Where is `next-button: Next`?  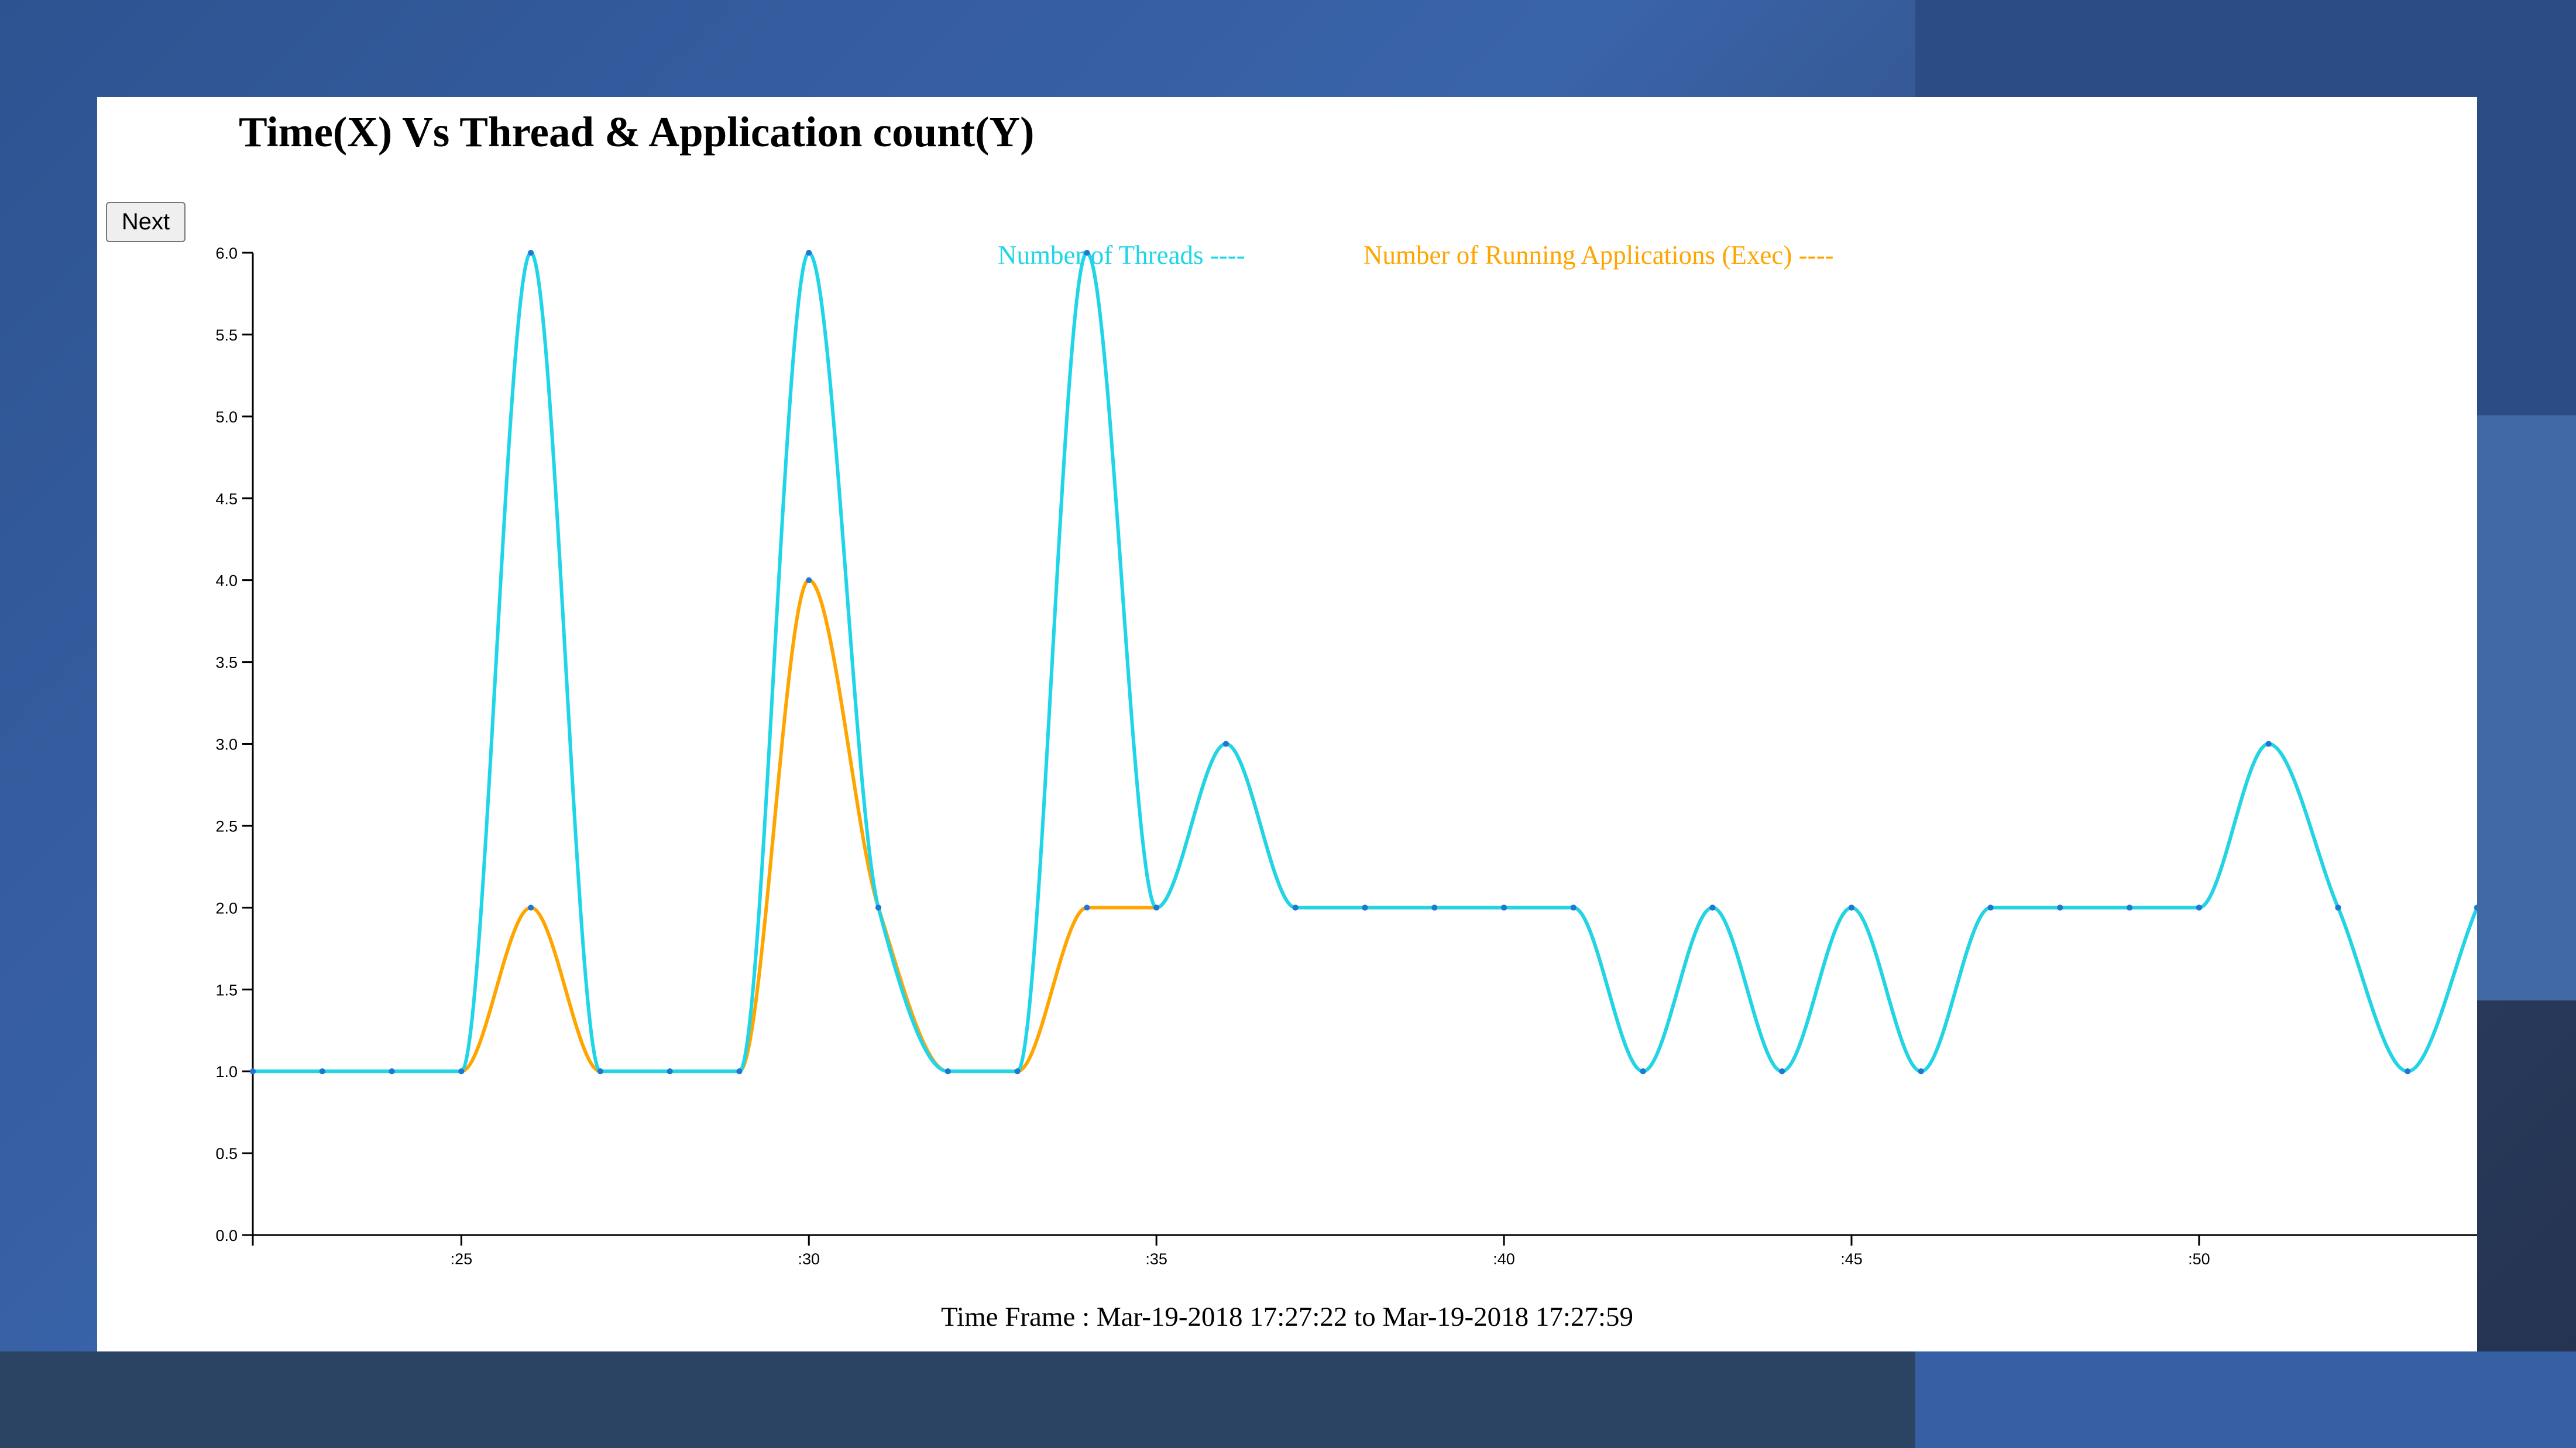 next-button: Next is located at coordinates (146, 222).